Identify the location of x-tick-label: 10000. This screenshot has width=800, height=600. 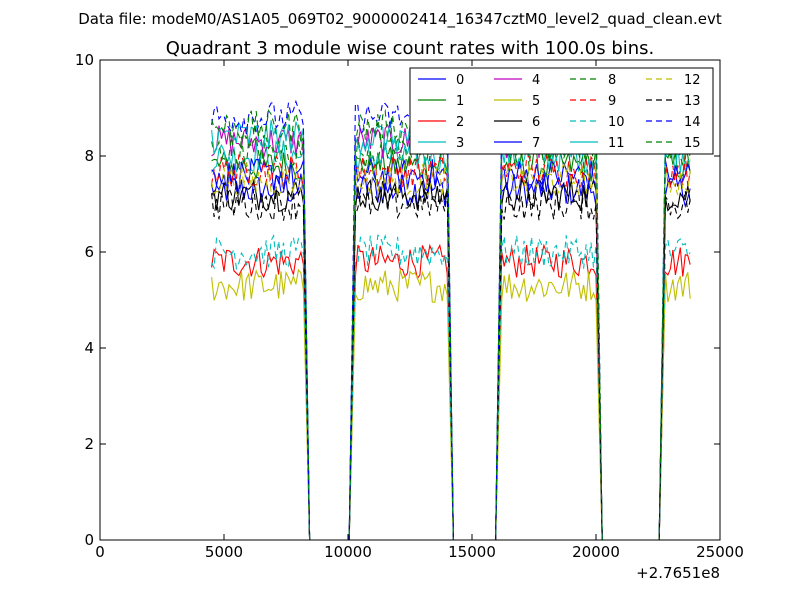
(348, 552).